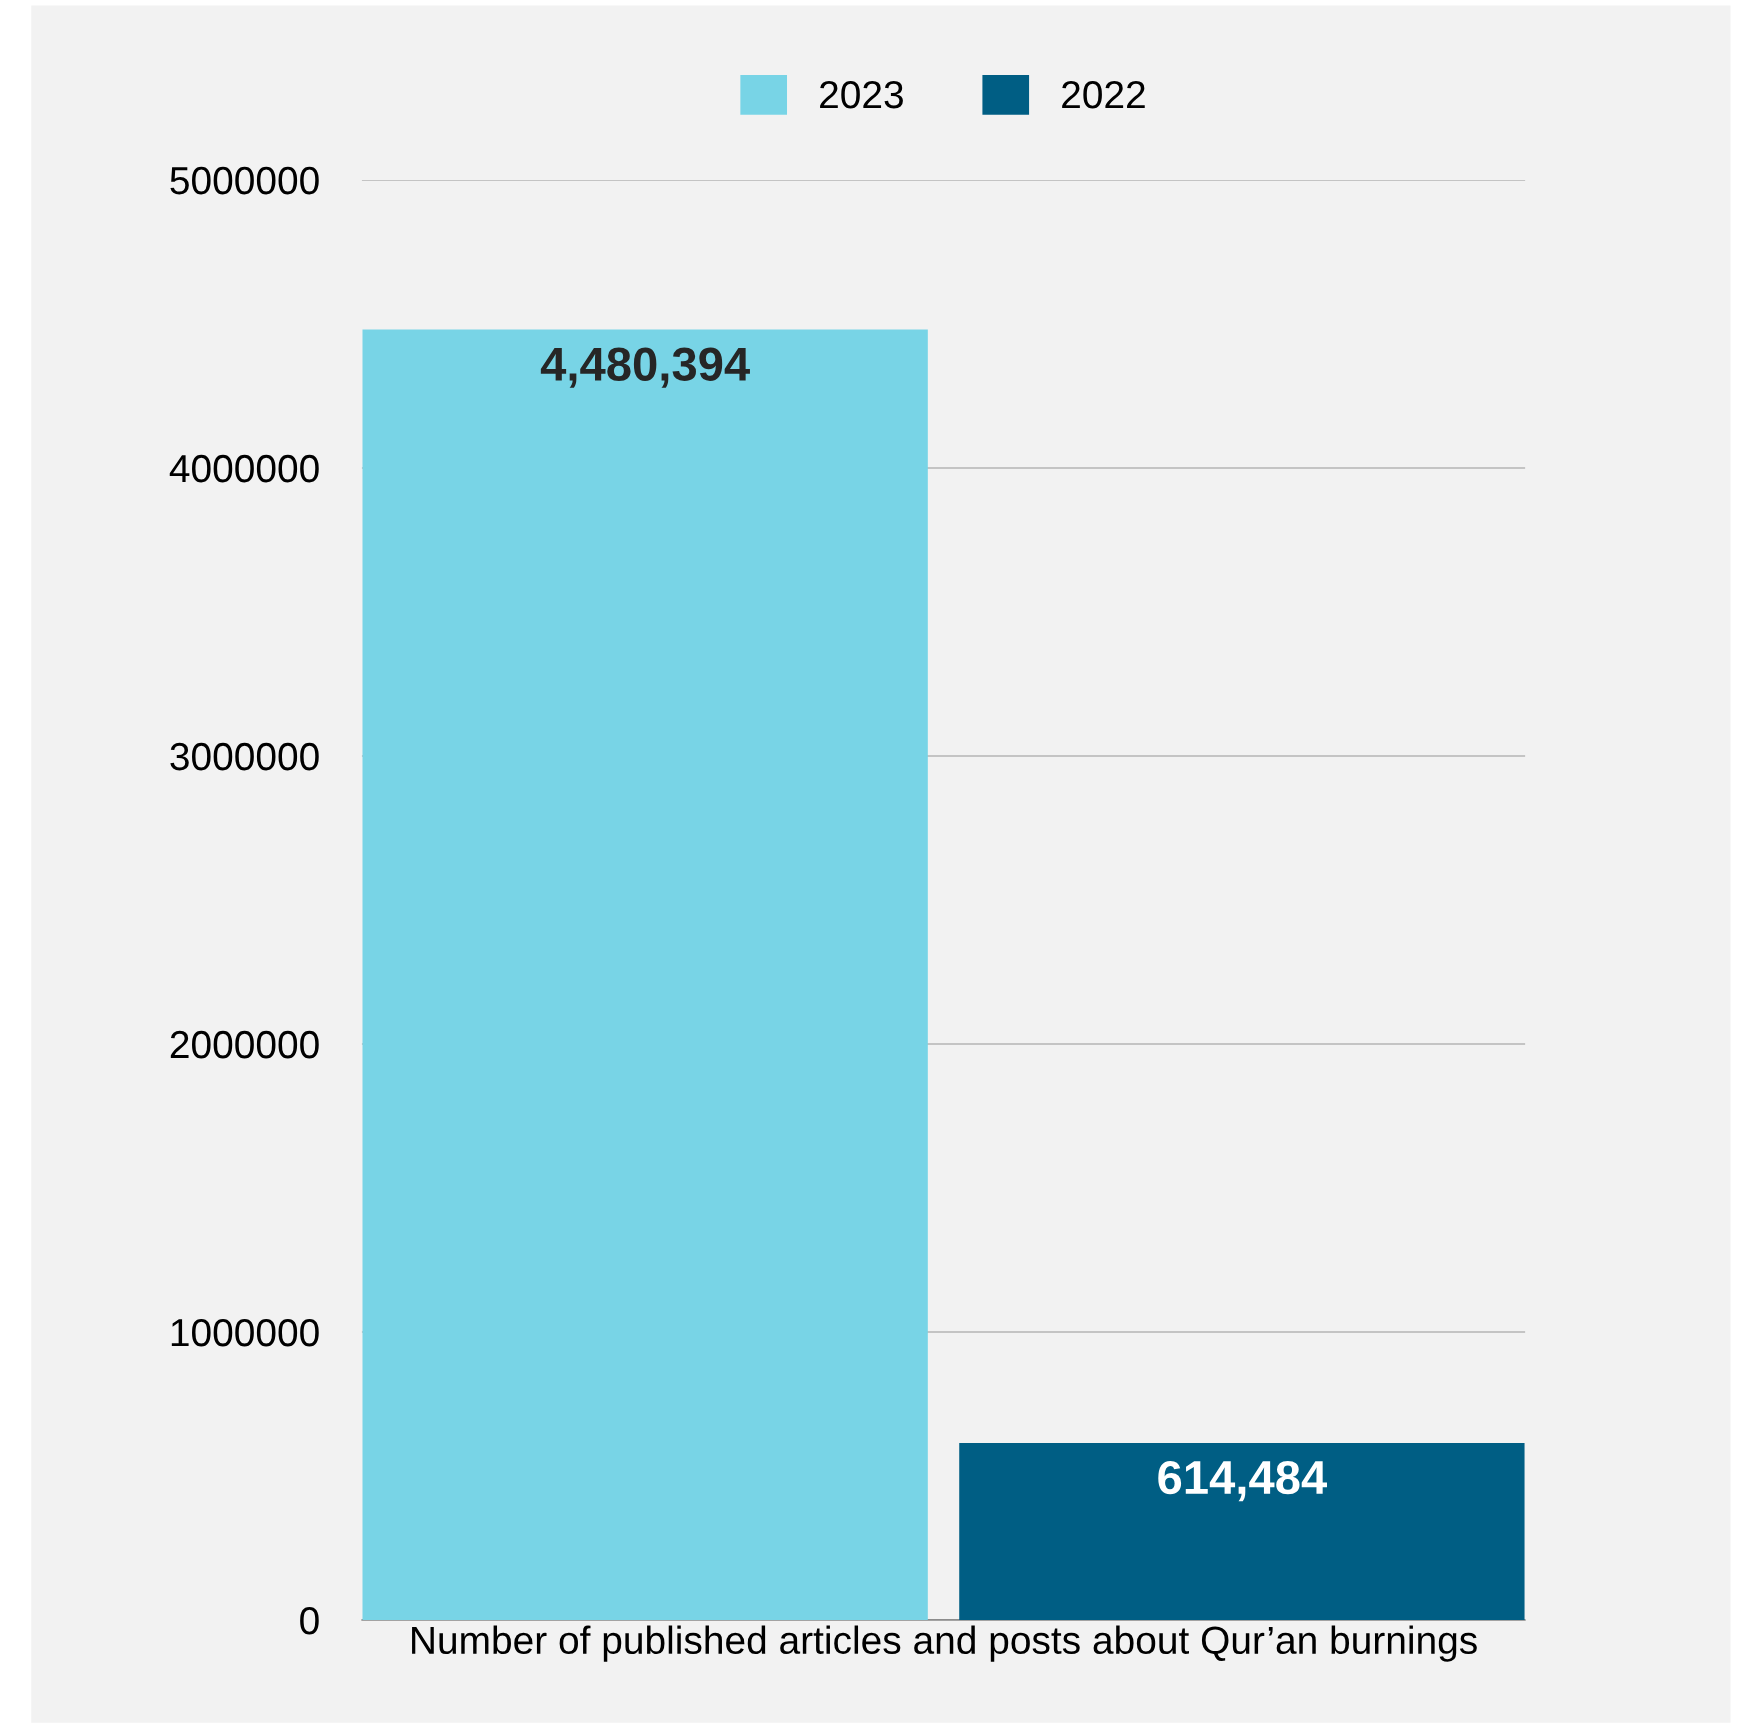  What do you see at coordinates (645, 367) in the screenshot?
I see `data-label: 4,480,394` at bounding box center [645, 367].